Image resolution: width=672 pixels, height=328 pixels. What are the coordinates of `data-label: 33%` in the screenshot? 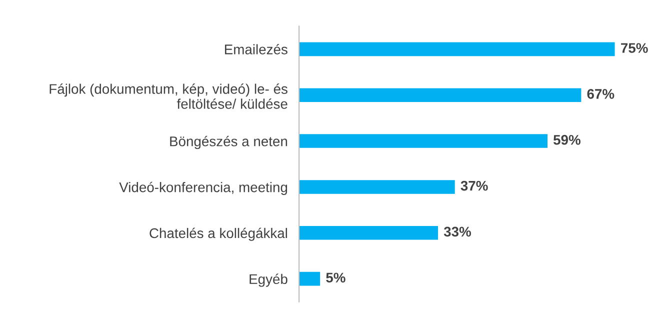 It's located at (457, 231).